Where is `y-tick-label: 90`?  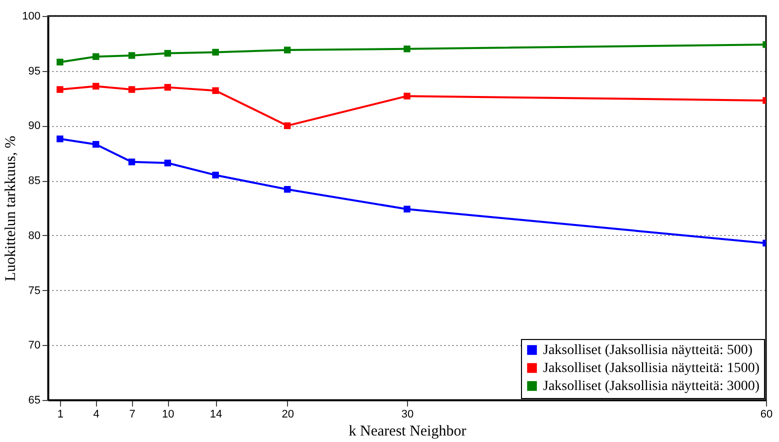
y-tick-label: 90 is located at coordinates (34, 126).